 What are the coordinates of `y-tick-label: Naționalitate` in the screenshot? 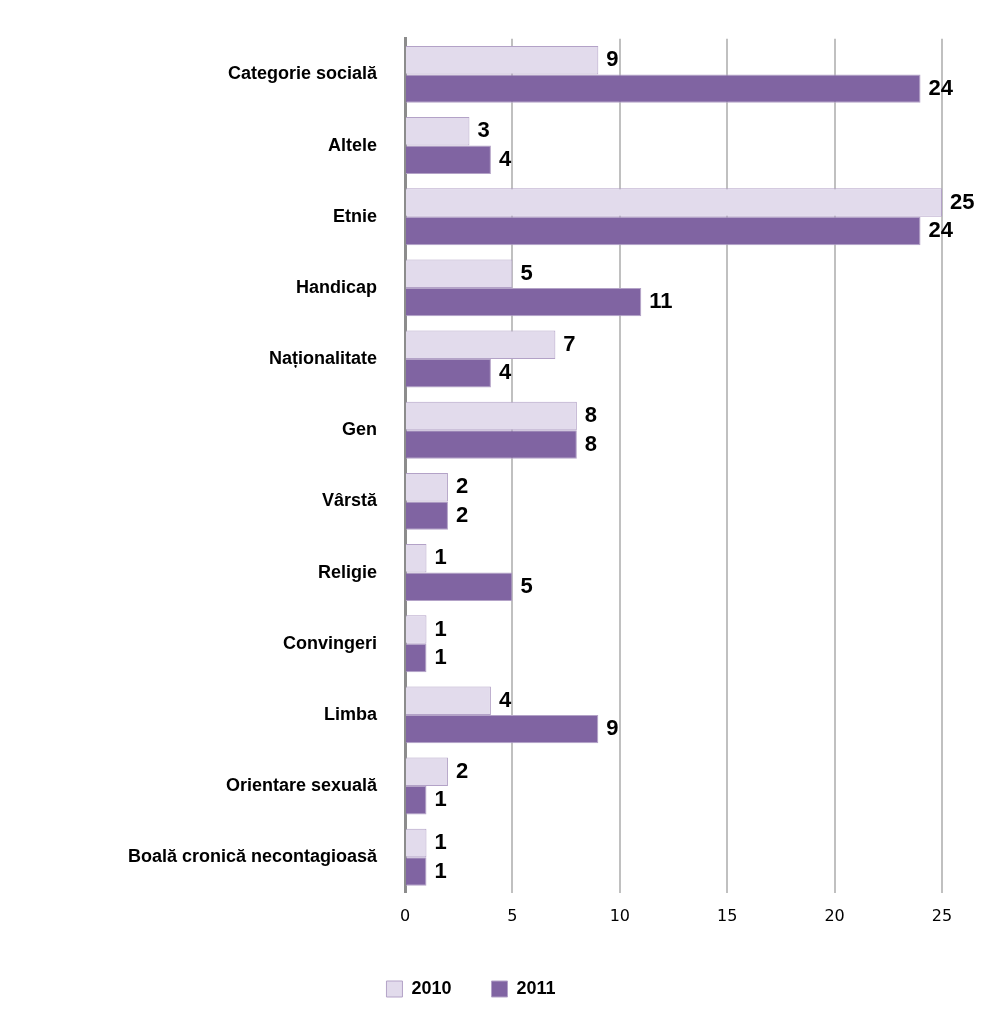 It's located at (322, 358).